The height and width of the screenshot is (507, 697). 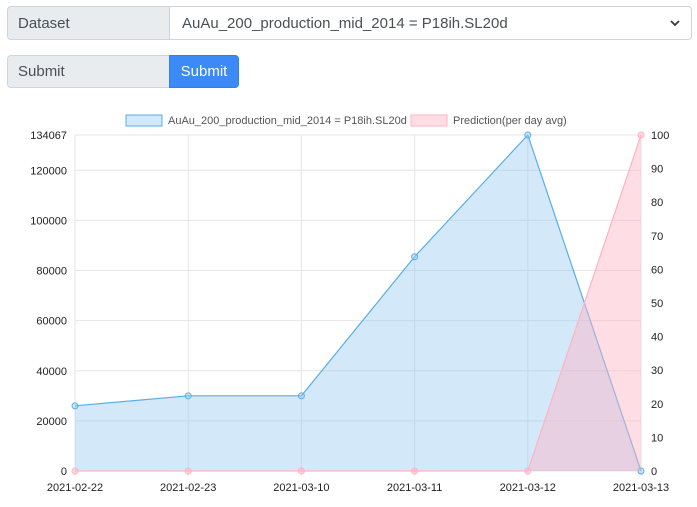 I want to click on submit-button: Submit, so click(x=204, y=71).